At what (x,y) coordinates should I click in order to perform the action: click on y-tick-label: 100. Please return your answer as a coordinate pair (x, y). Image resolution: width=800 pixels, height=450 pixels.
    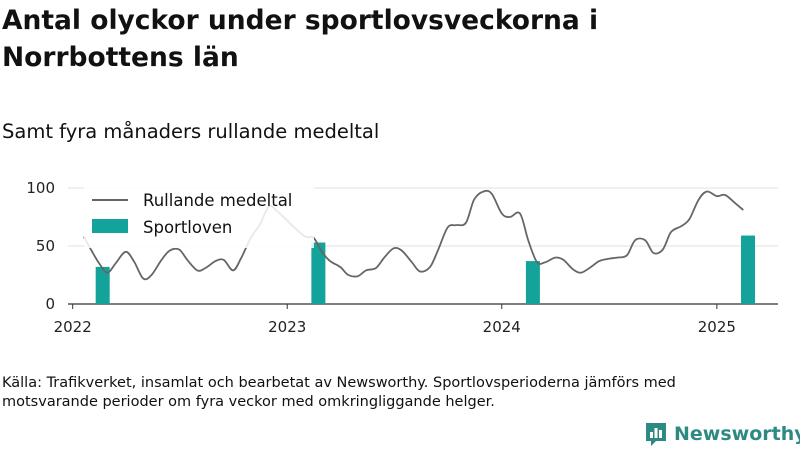
    Looking at the image, I should click on (40, 188).